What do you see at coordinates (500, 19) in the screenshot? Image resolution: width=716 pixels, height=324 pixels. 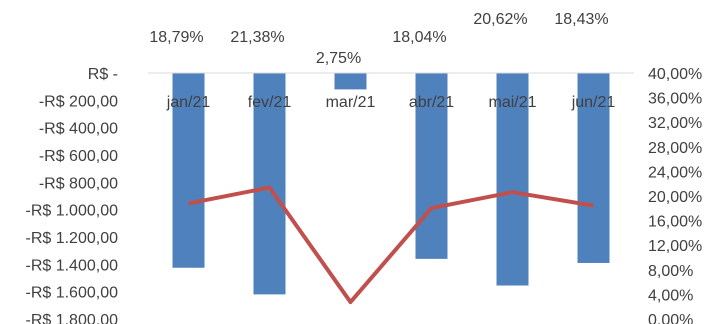 I see `data-label-mai/21: 20,62%` at bounding box center [500, 19].